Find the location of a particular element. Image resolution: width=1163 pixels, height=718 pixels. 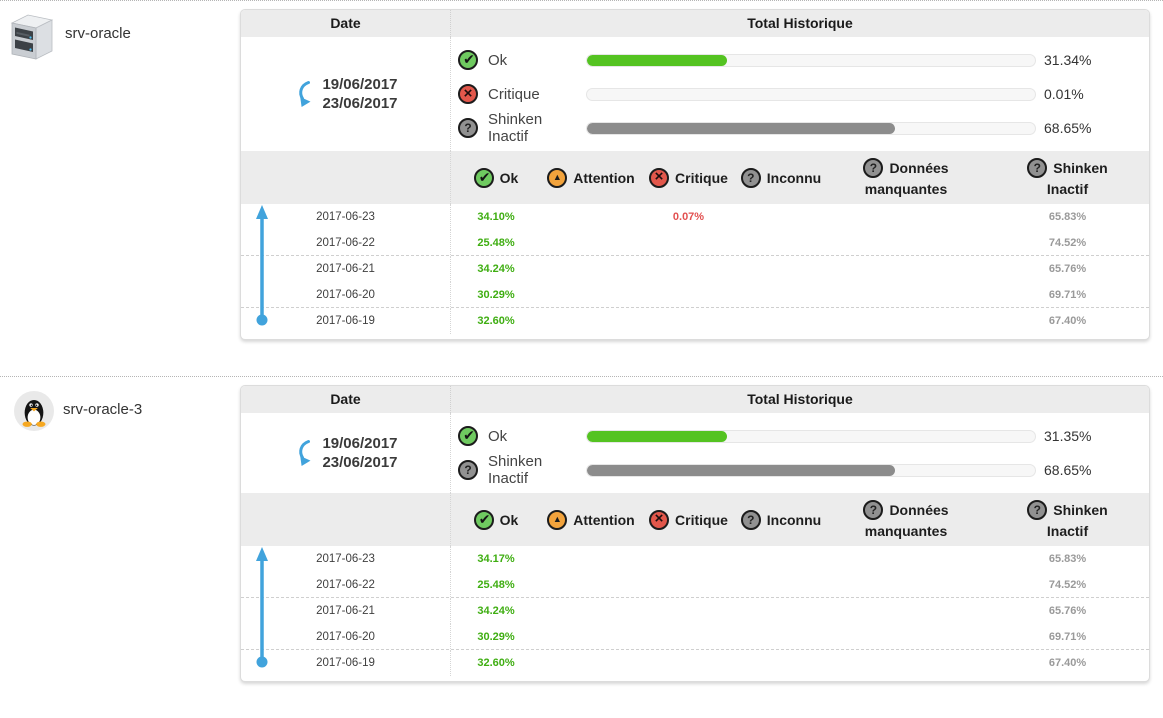

column-header-label: Attention is located at coordinates (603, 178).